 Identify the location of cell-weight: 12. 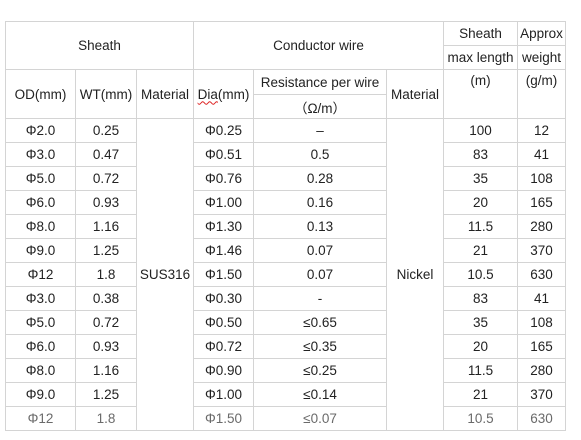
(541, 130).